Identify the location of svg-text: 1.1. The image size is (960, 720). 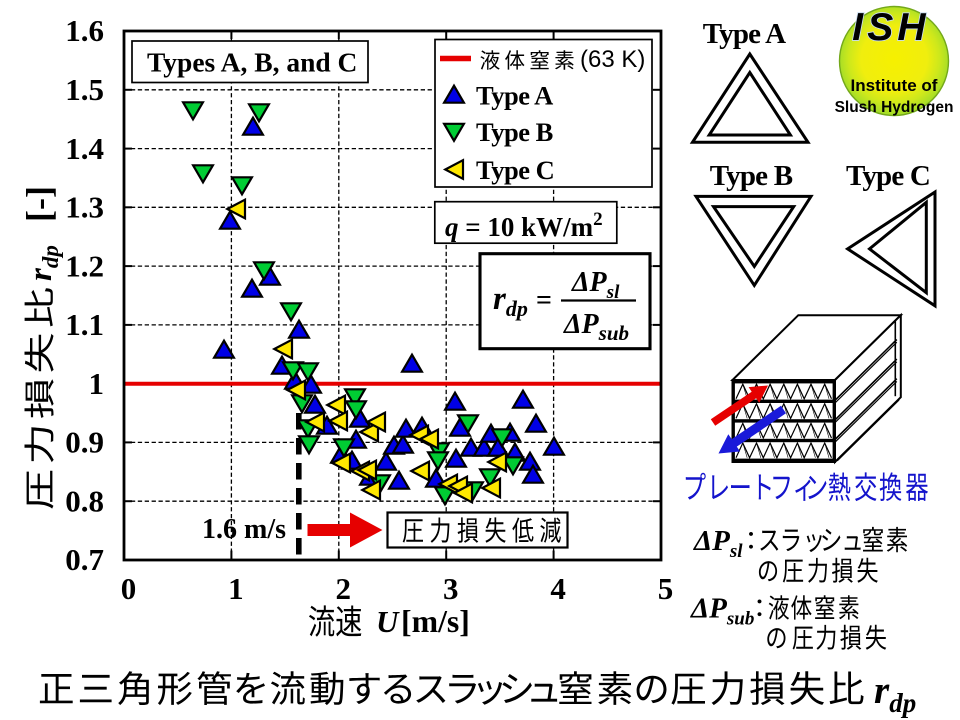
(84, 324).